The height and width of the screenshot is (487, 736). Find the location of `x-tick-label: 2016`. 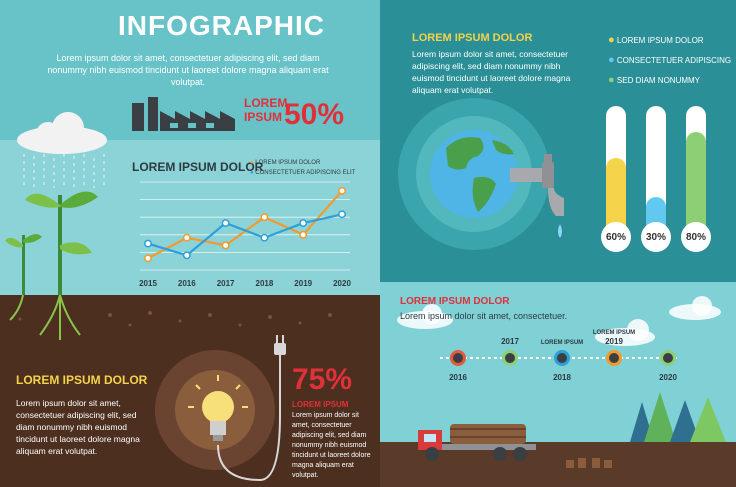

x-tick-label: 2016 is located at coordinates (187, 283).